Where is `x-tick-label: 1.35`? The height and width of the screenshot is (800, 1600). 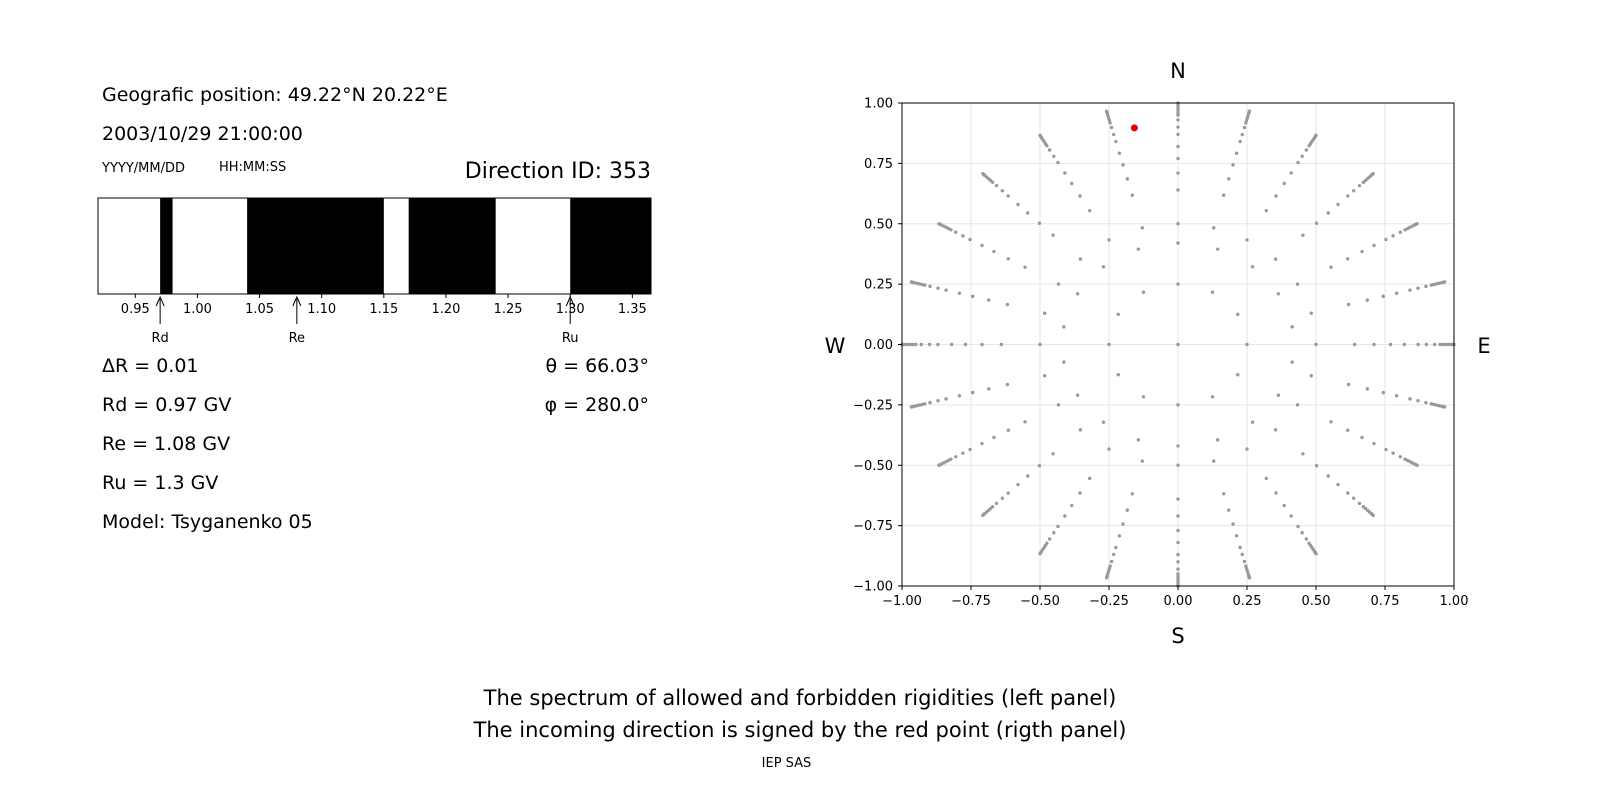
x-tick-label: 1.35 is located at coordinates (632, 309).